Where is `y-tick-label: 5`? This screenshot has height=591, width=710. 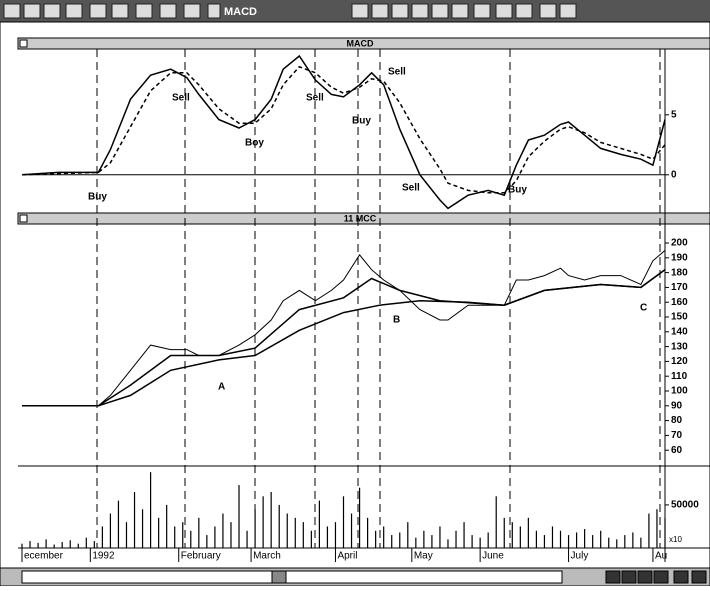
y-tick-label: 5 is located at coordinates (674, 114).